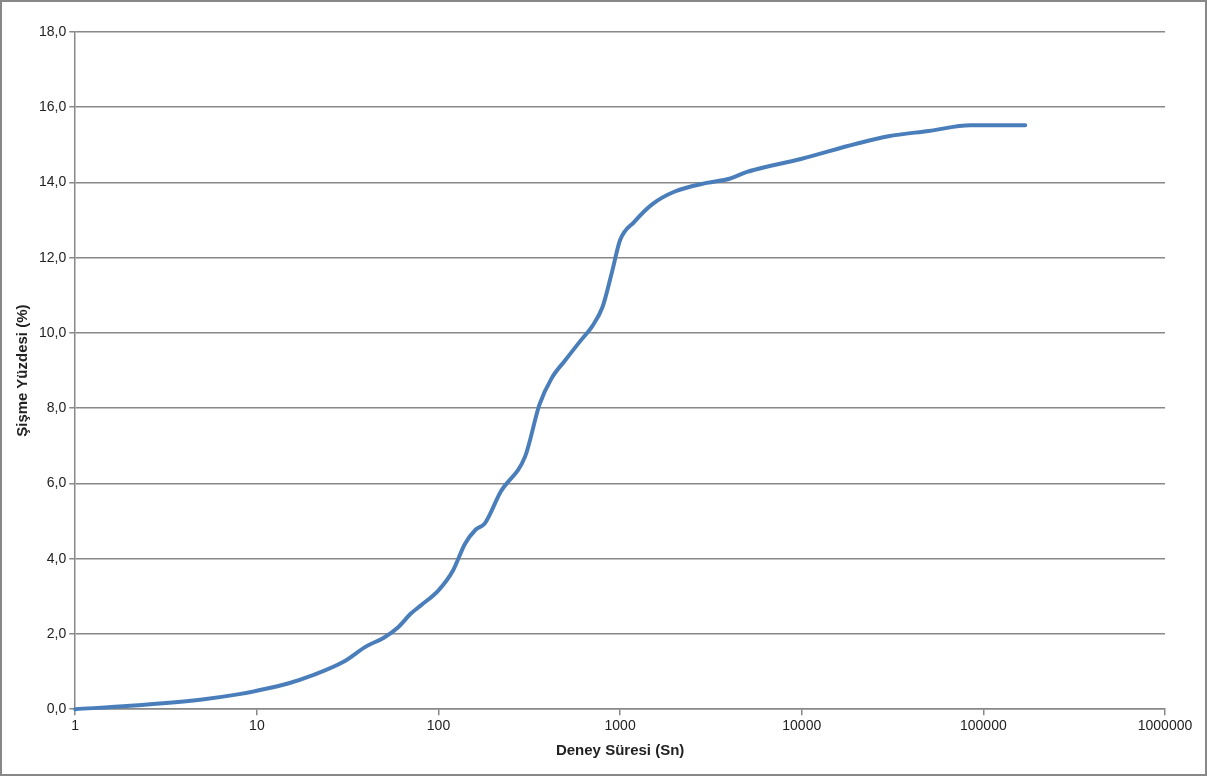 The image size is (1207, 776). What do you see at coordinates (438, 725) in the screenshot?
I see `x-tick-label: 100` at bounding box center [438, 725].